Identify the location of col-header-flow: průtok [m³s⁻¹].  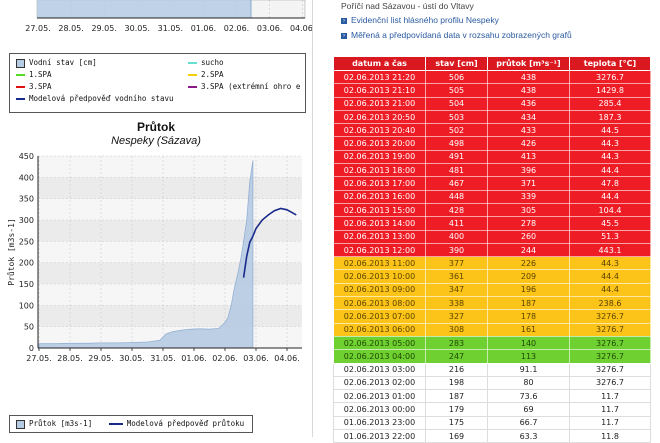
(528, 63).